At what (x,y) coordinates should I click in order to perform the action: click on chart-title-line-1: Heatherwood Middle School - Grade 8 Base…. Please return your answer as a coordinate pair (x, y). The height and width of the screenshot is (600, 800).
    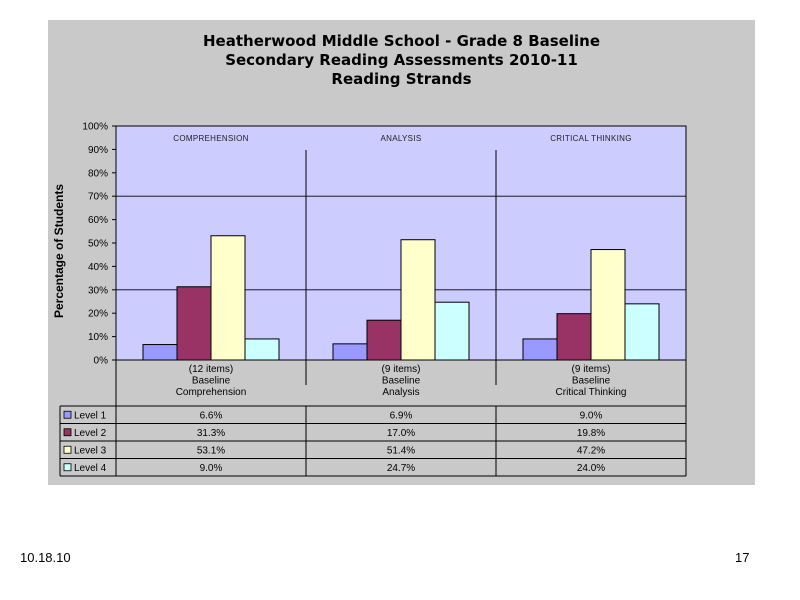
    Looking at the image, I should click on (401, 41).